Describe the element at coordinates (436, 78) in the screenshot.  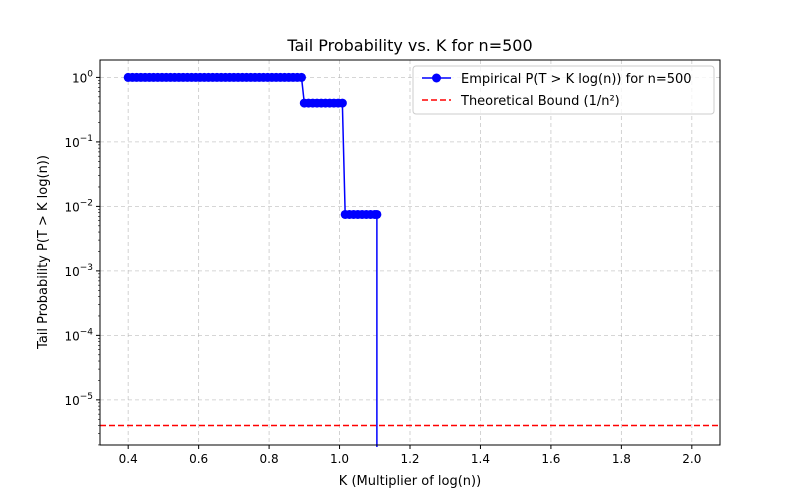
I see `legend-empirical-marker` at that location.